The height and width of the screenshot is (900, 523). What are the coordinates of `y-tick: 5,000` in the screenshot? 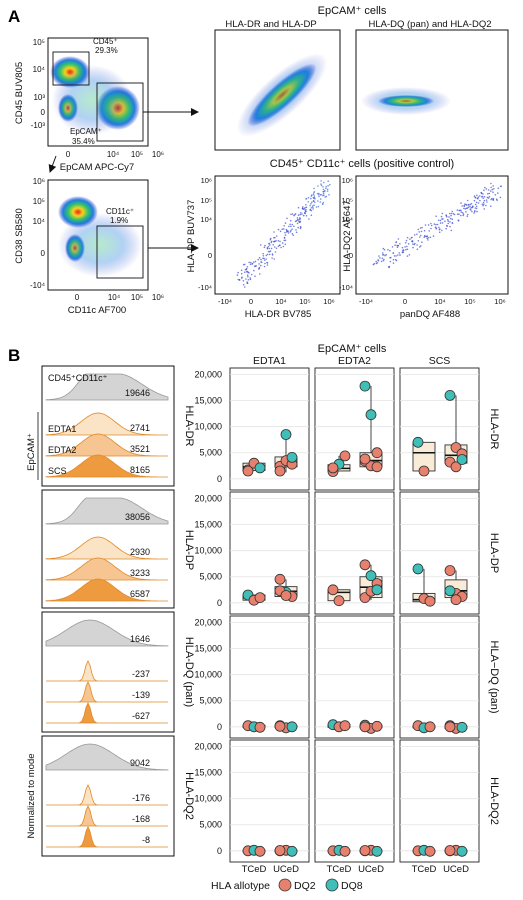 It's located at (210, 825).